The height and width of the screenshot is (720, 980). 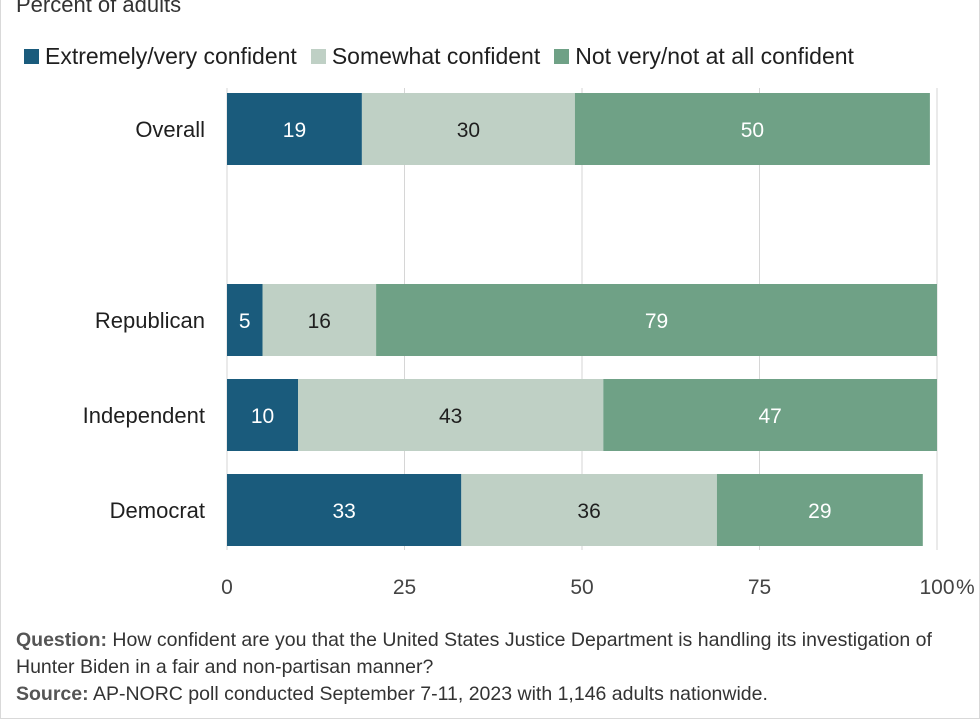 I want to click on chart-subtitle: Percent of adults, so click(x=99, y=8).